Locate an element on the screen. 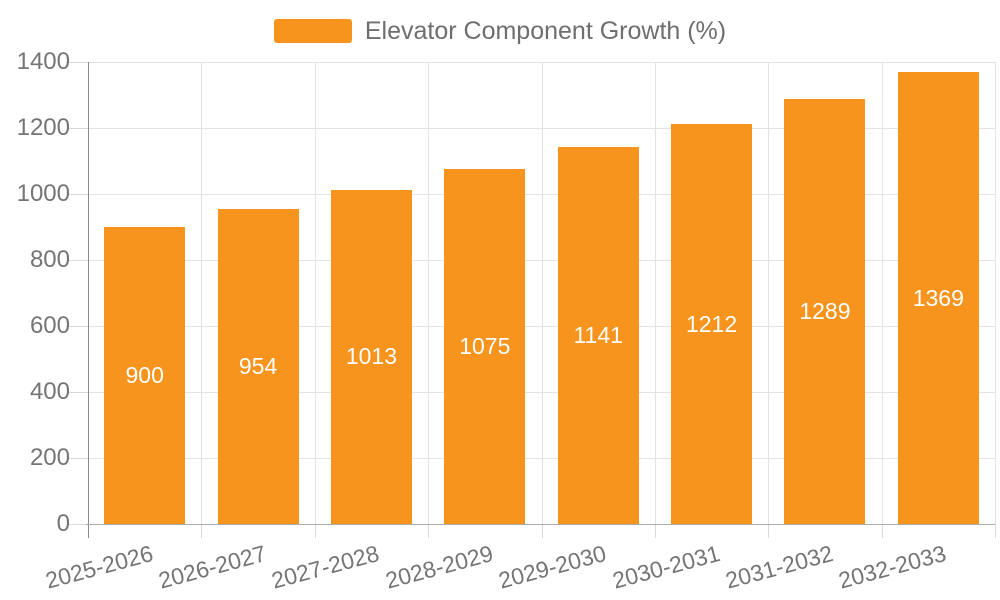 The width and height of the screenshot is (1000, 600). x-axis-tick-label: 2027-2028 is located at coordinates (326, 567).